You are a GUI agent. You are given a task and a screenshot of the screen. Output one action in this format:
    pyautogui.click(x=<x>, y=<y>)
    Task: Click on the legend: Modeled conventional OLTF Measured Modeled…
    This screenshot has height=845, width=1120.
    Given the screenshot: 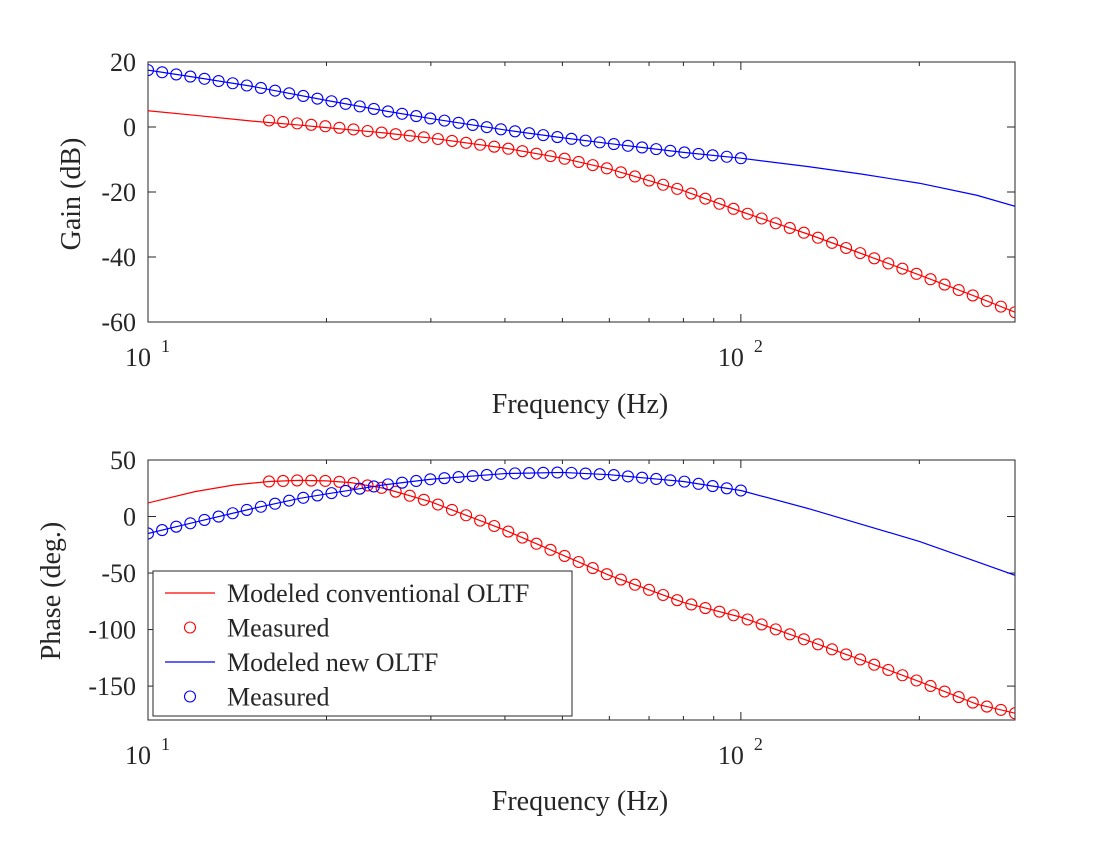 What is the action you would take?
    pyautogui.click(x=362, y=643)
    